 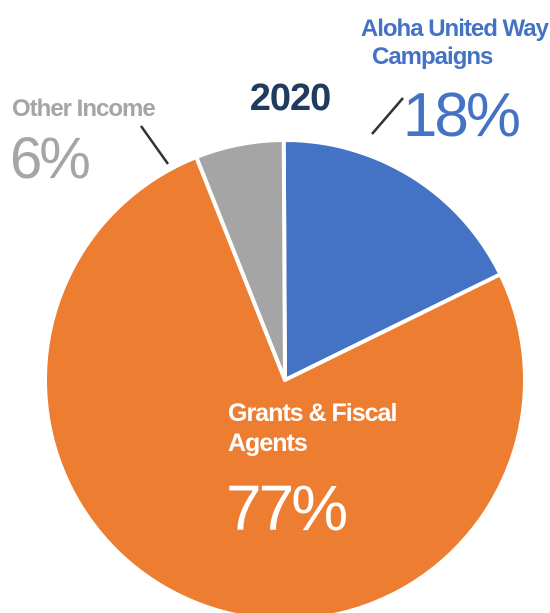 I want to click on value-label-other: 6%, so click(x=49, y=158).